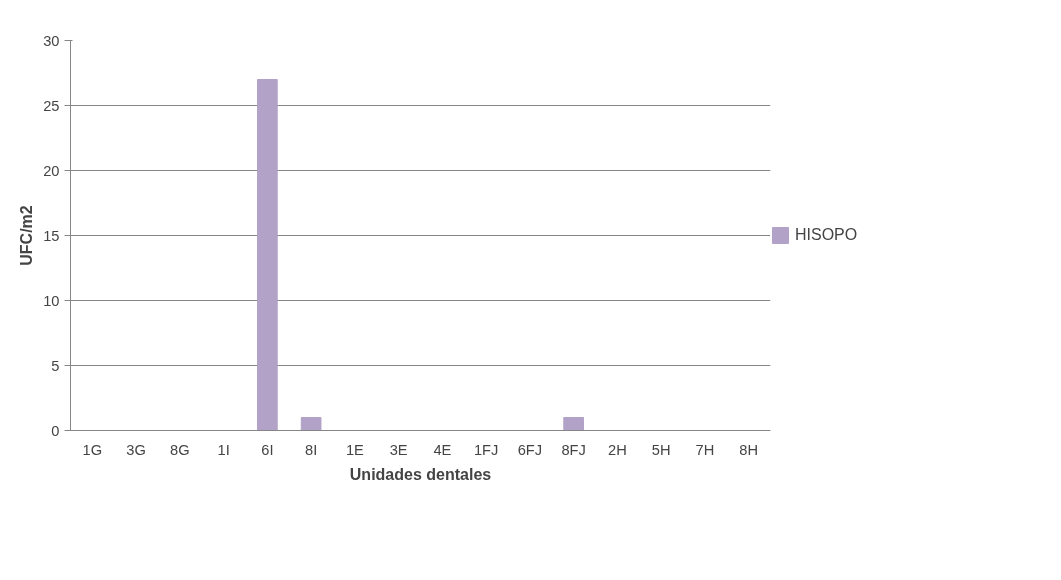  What do you see at coordinates (398, 449) in the screenshot?
I see `x-tick-label: 3E` at bounding box center [398, 449].